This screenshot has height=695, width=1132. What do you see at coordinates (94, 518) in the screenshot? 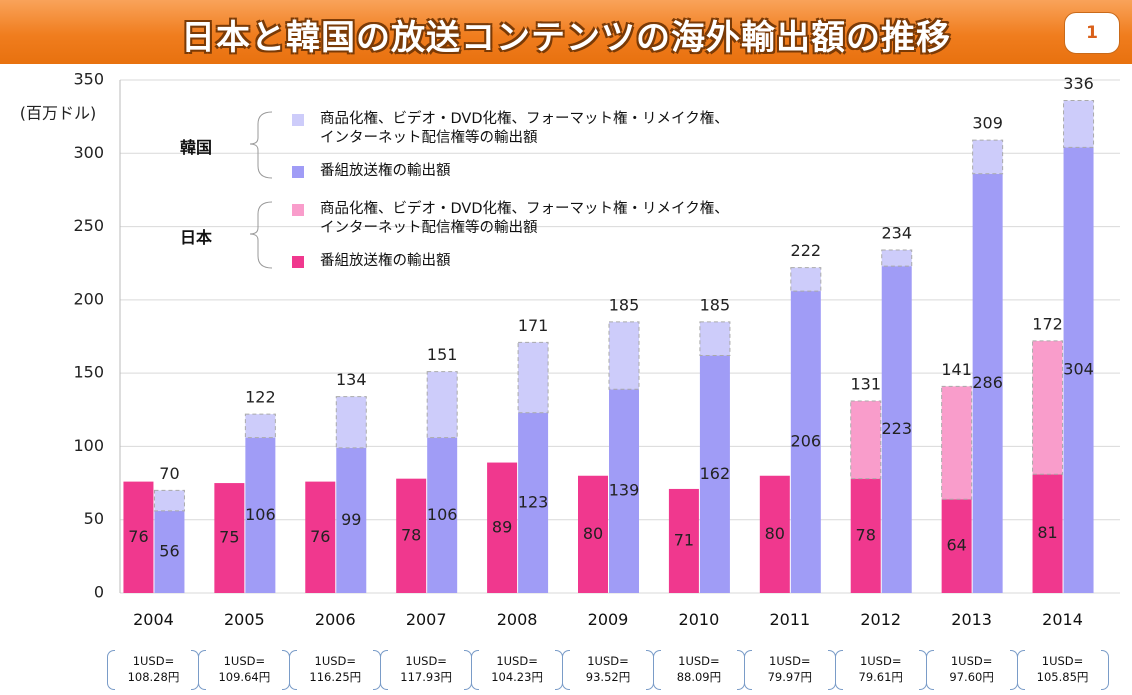
I see `y-tick-label: 50` at bounding box center [94, 518].